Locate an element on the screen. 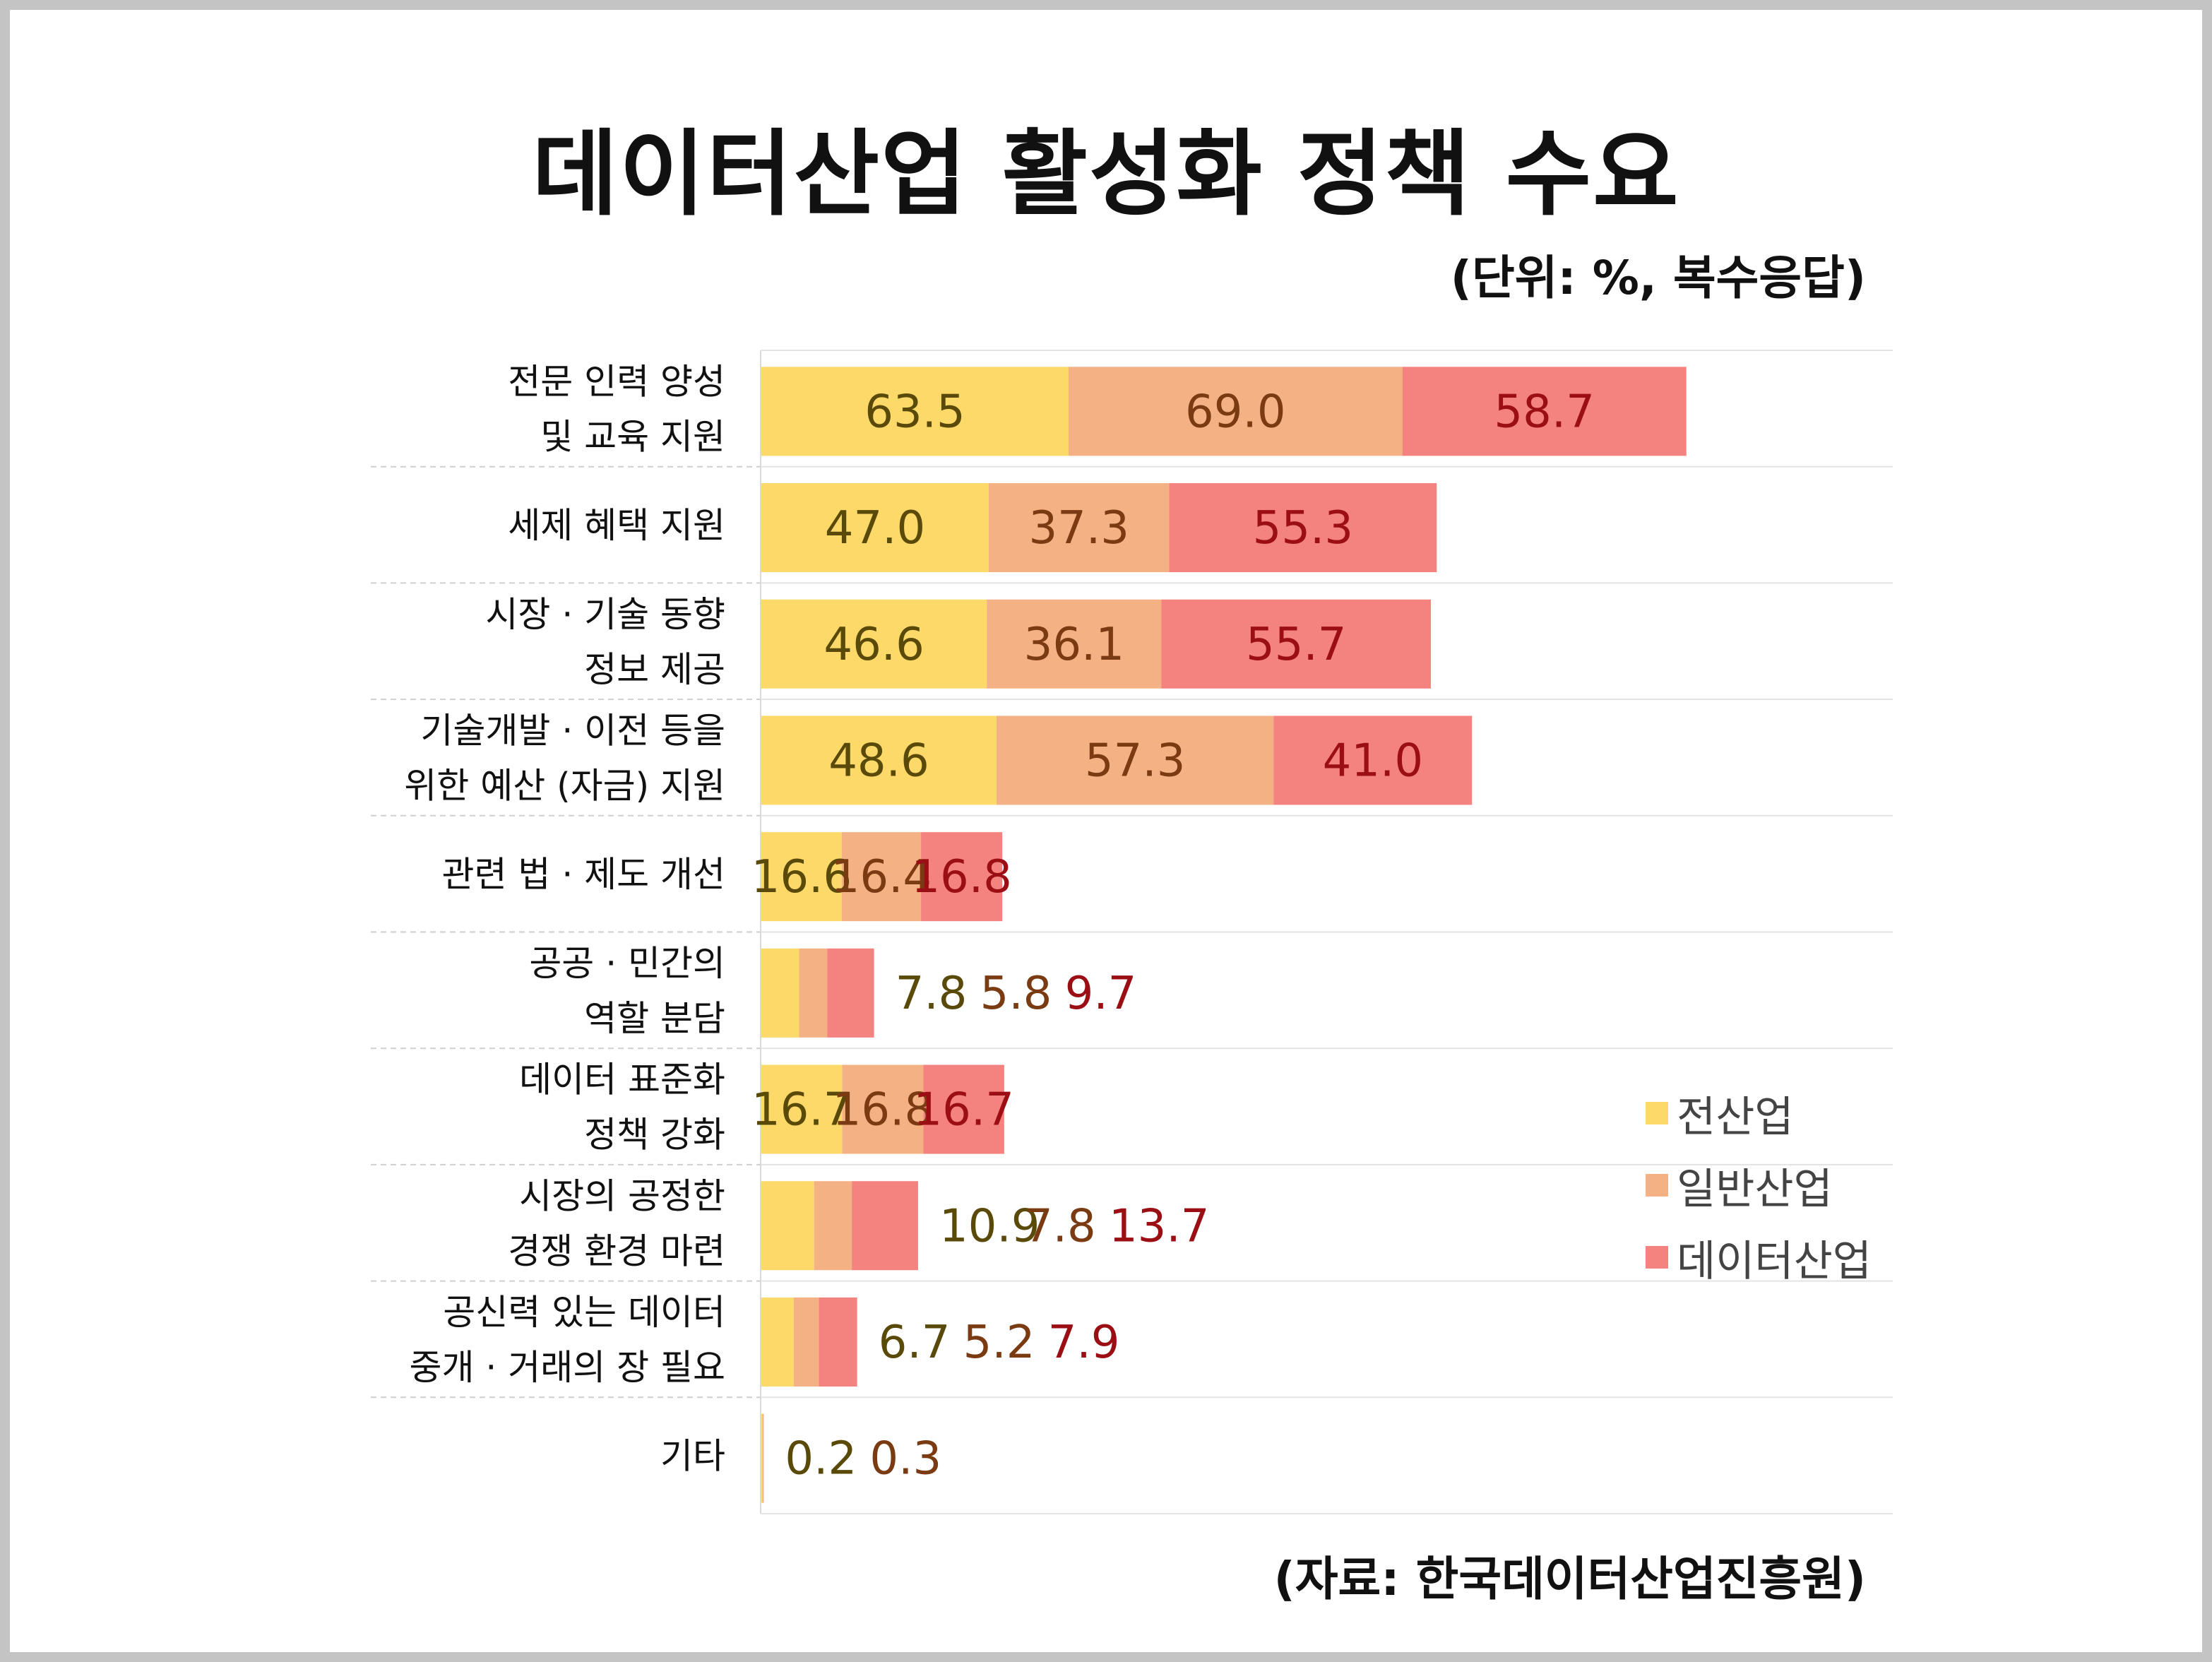 The image size is (2212, 1662). value-label: 16.8 is located at coordinates (883, 1110).